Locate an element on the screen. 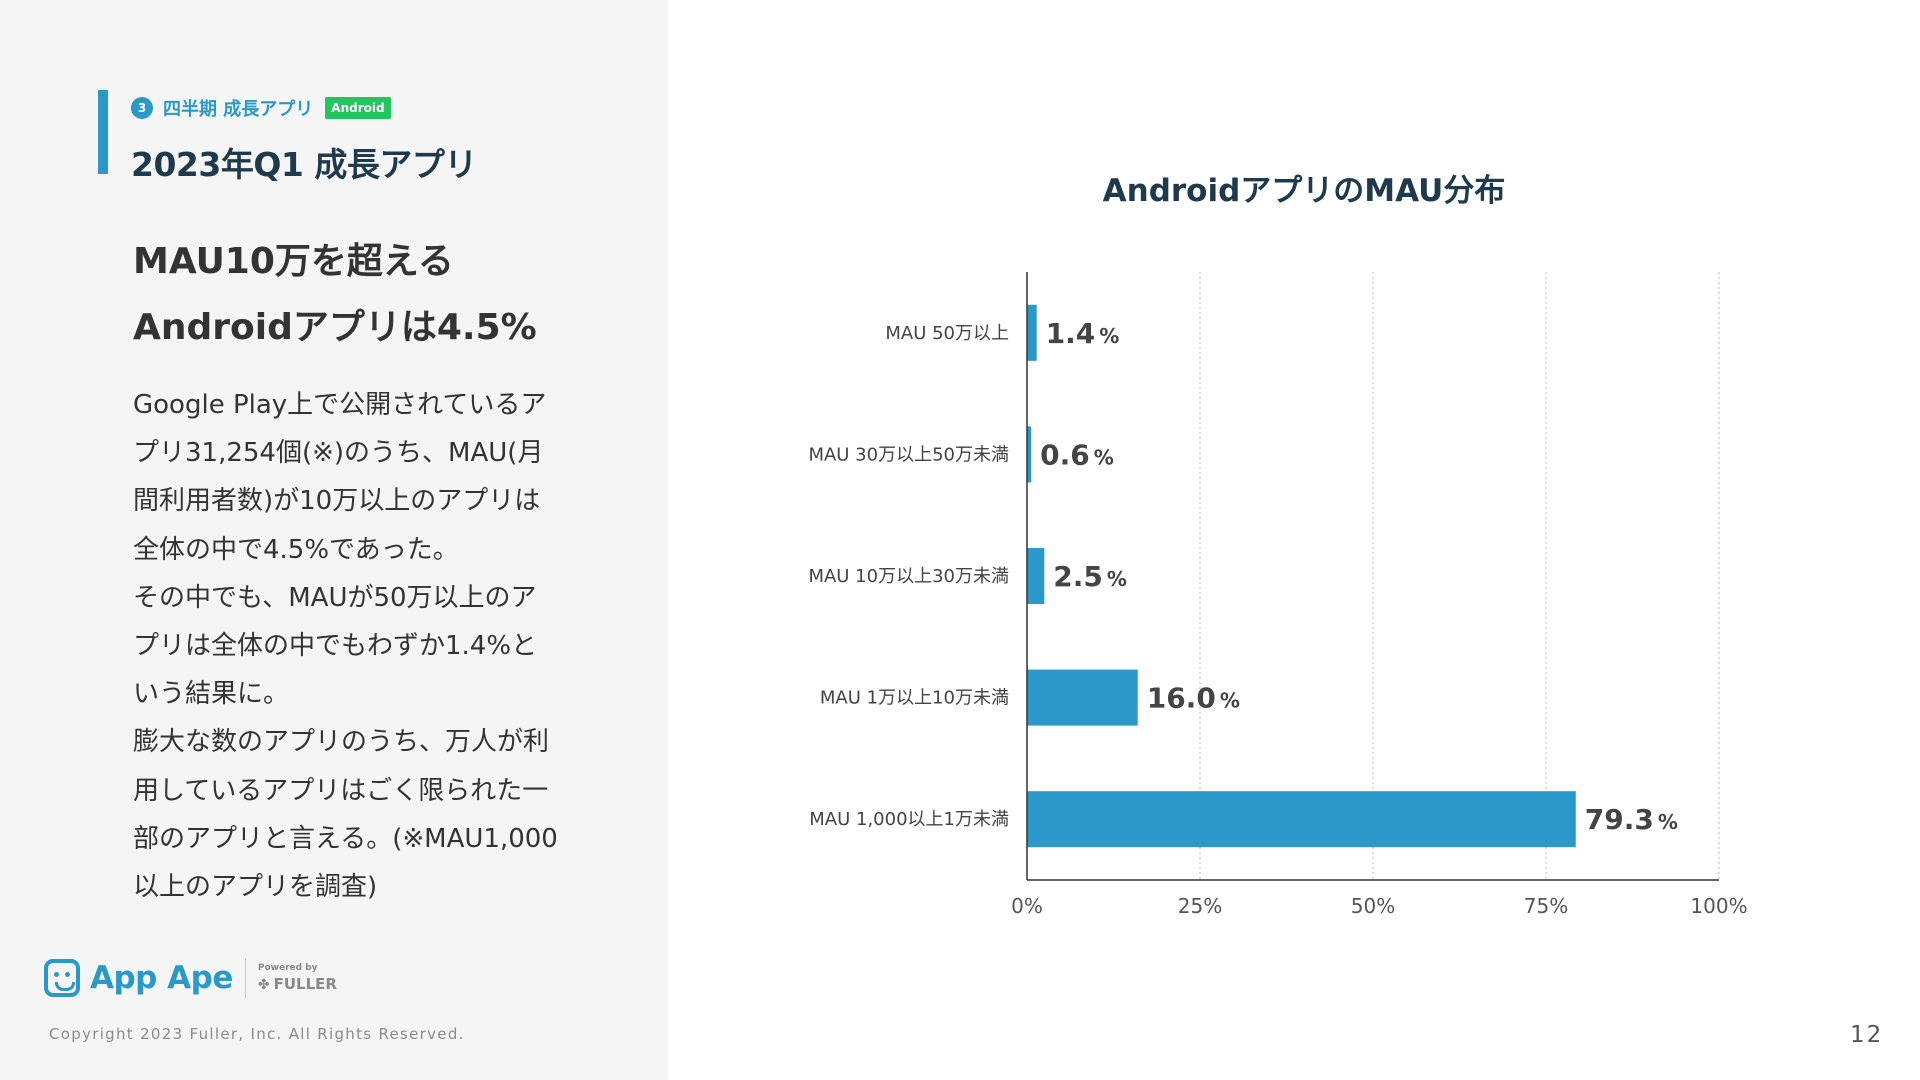  x-tick-label: 50% is located at coordinates (1373, 906).